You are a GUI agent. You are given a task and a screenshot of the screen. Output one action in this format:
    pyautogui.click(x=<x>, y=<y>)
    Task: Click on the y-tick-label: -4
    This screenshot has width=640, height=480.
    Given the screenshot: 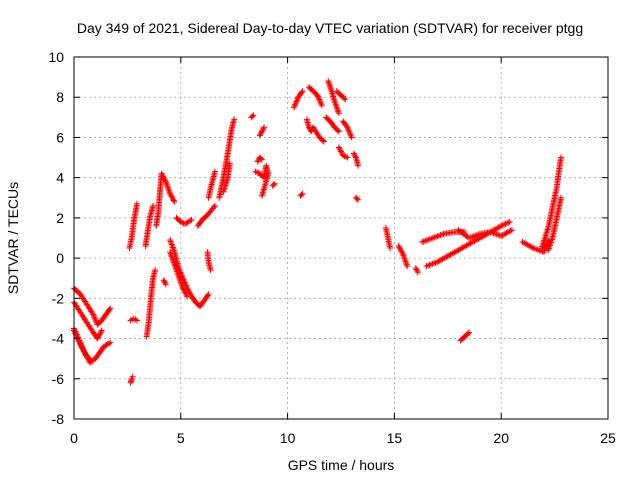 What is the action you would take?
    pyautogui.click(x=58, y=339)
    